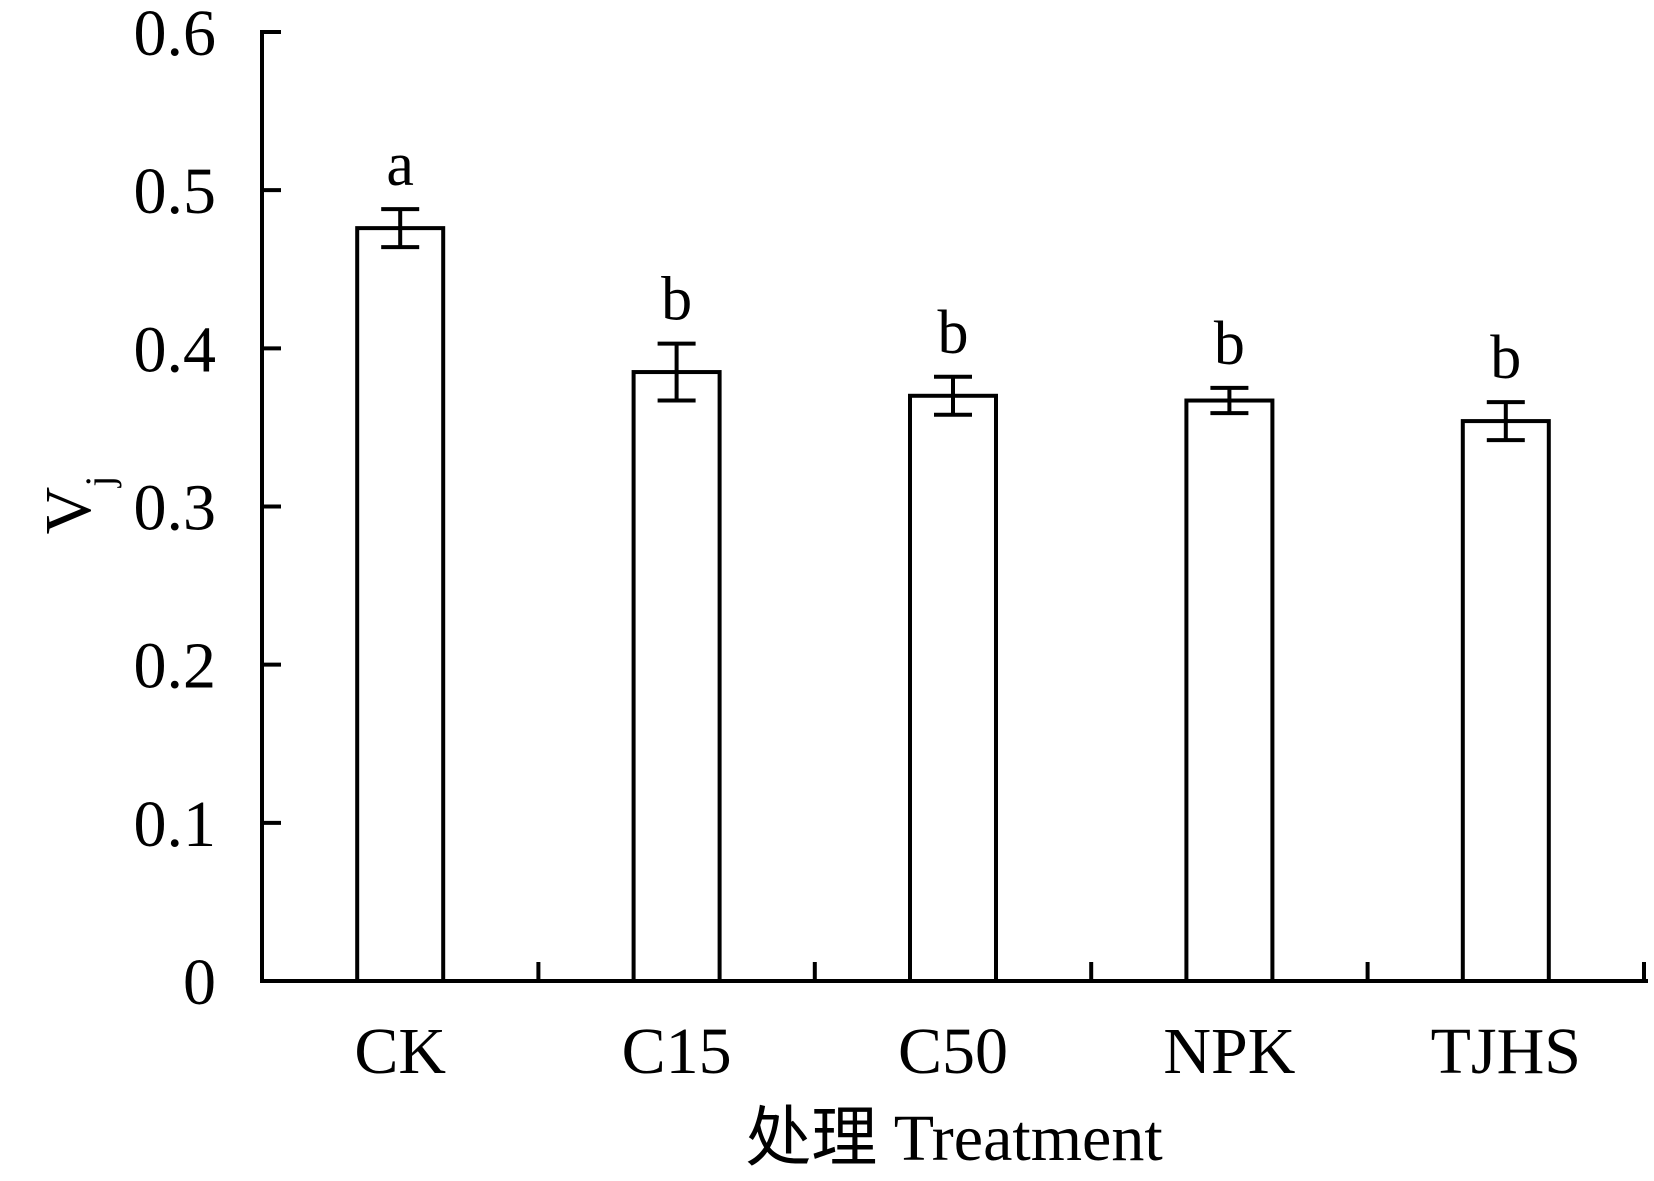  What do you see at coordinates (1505, 701) in the screenshot?
I see `bar-tjhs` at bounding box center [1505, 701].